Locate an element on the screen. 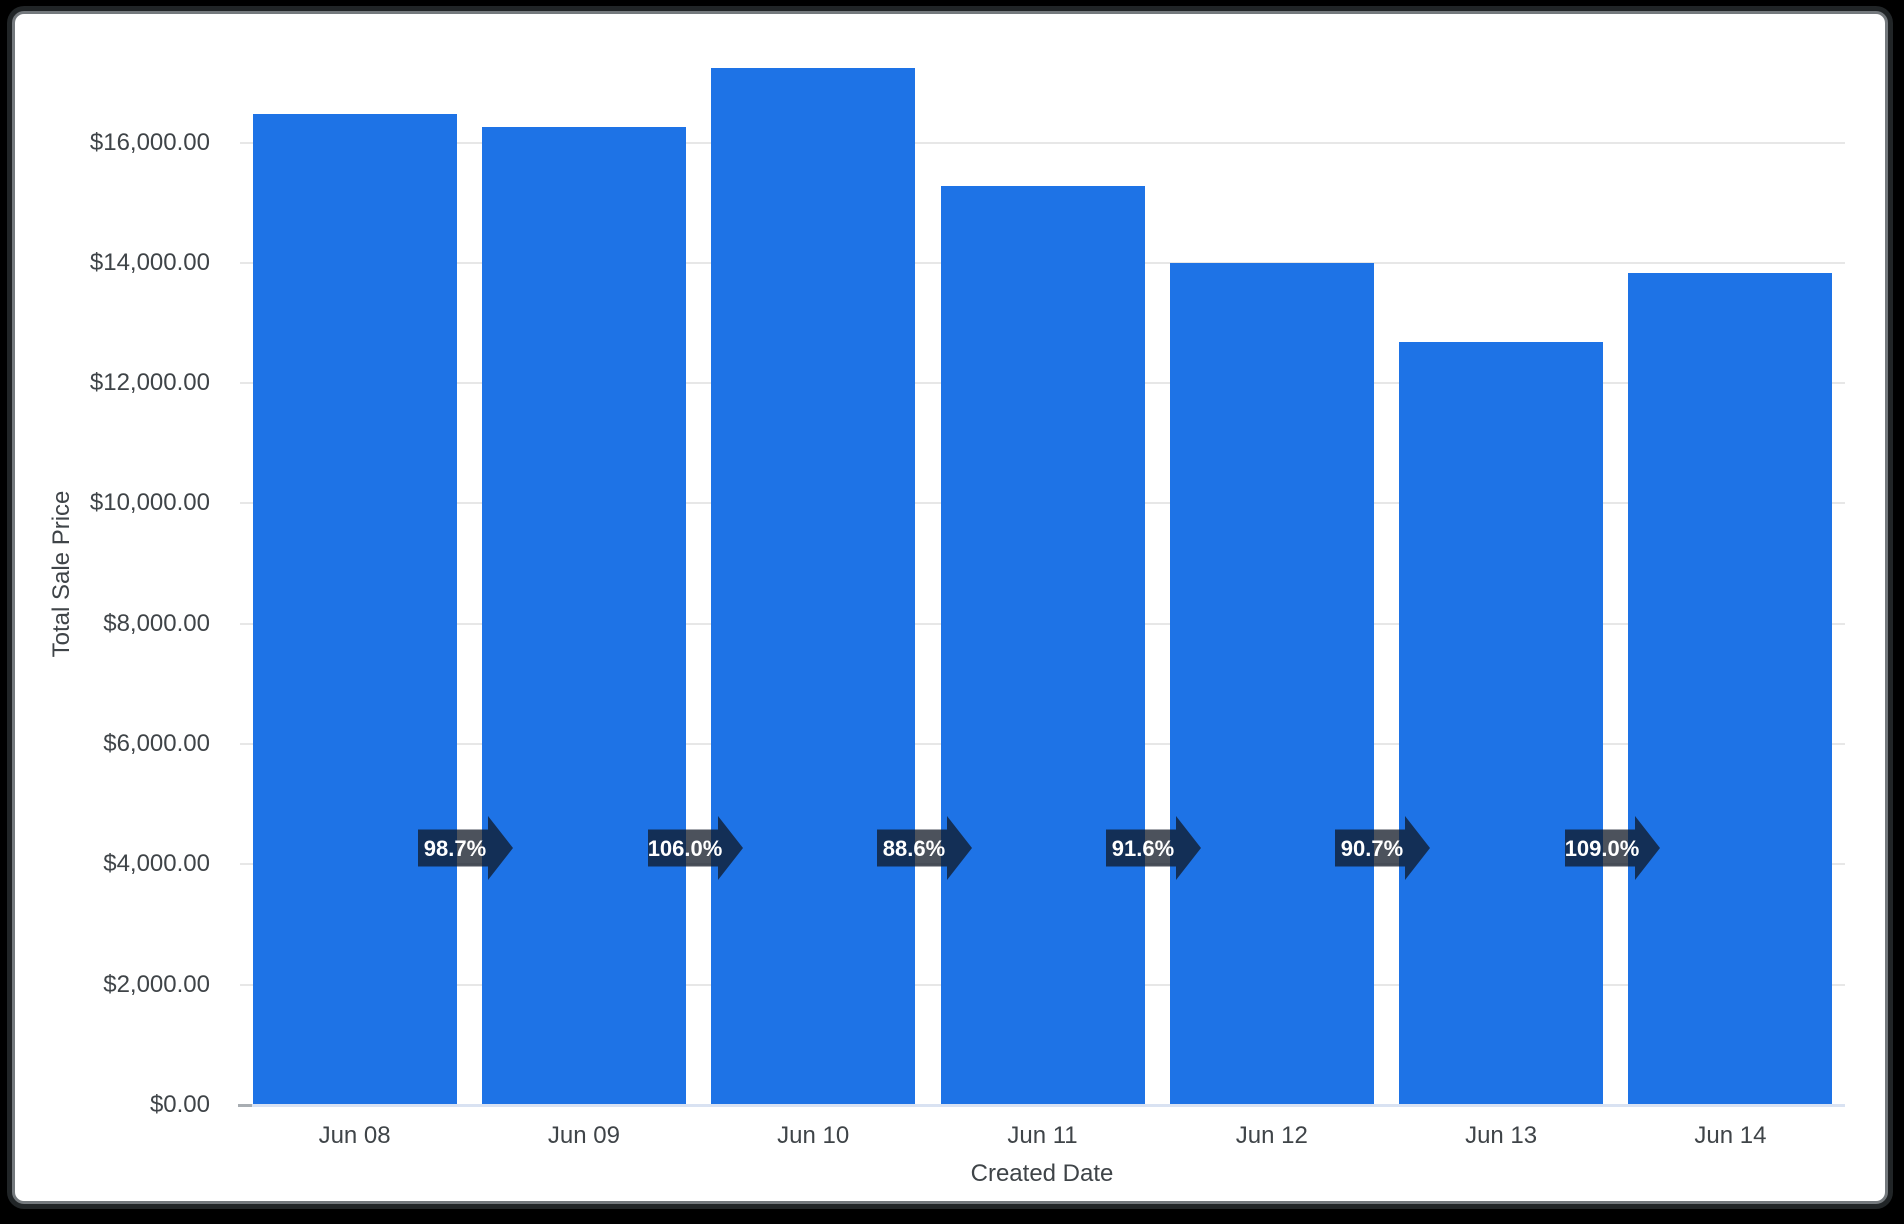  percent-change-arrow: 109.0% is located at coordinates (1612, 848).